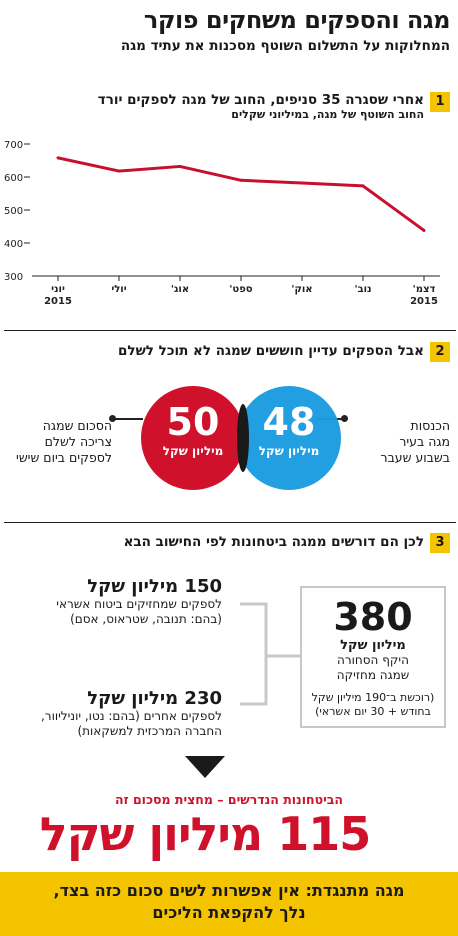 The height and width of the screenshot is (936, 458). I want to click on x-tick-label: ספט', so click(240, 289).